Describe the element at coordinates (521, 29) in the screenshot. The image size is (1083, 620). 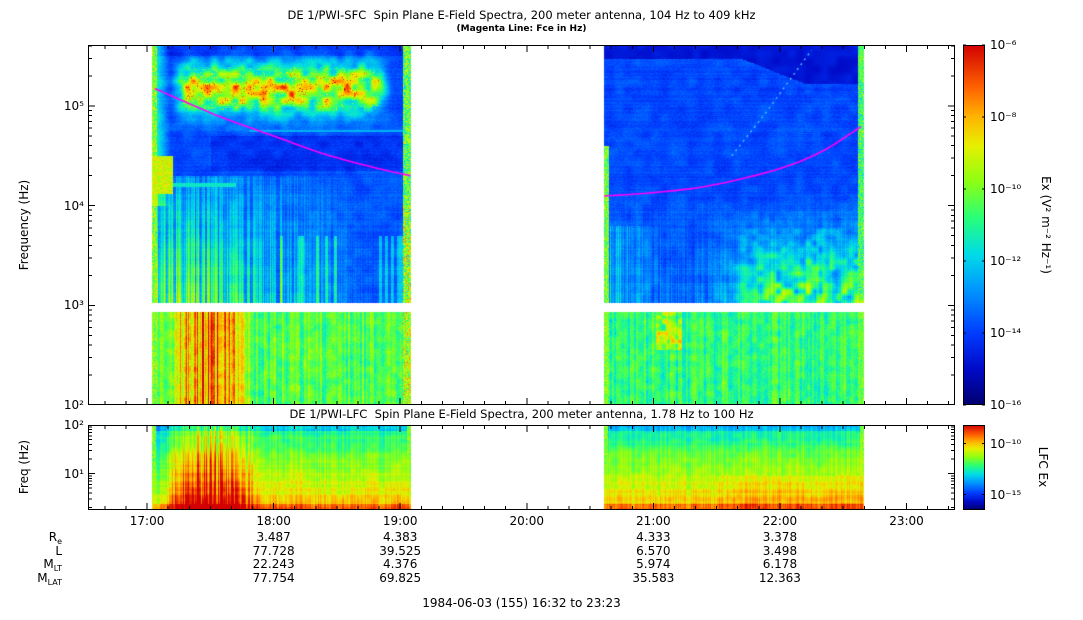
I see `sfc-subtitle: (Magenta Line: Fce in Hz)` at that location.